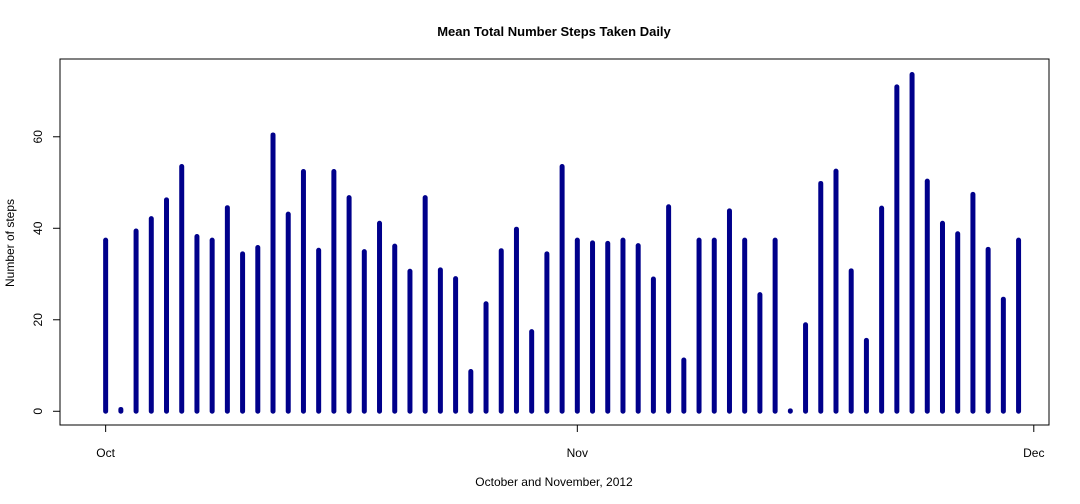  I want to click on y-axis: 0 20 40 60, so click(46, 272).